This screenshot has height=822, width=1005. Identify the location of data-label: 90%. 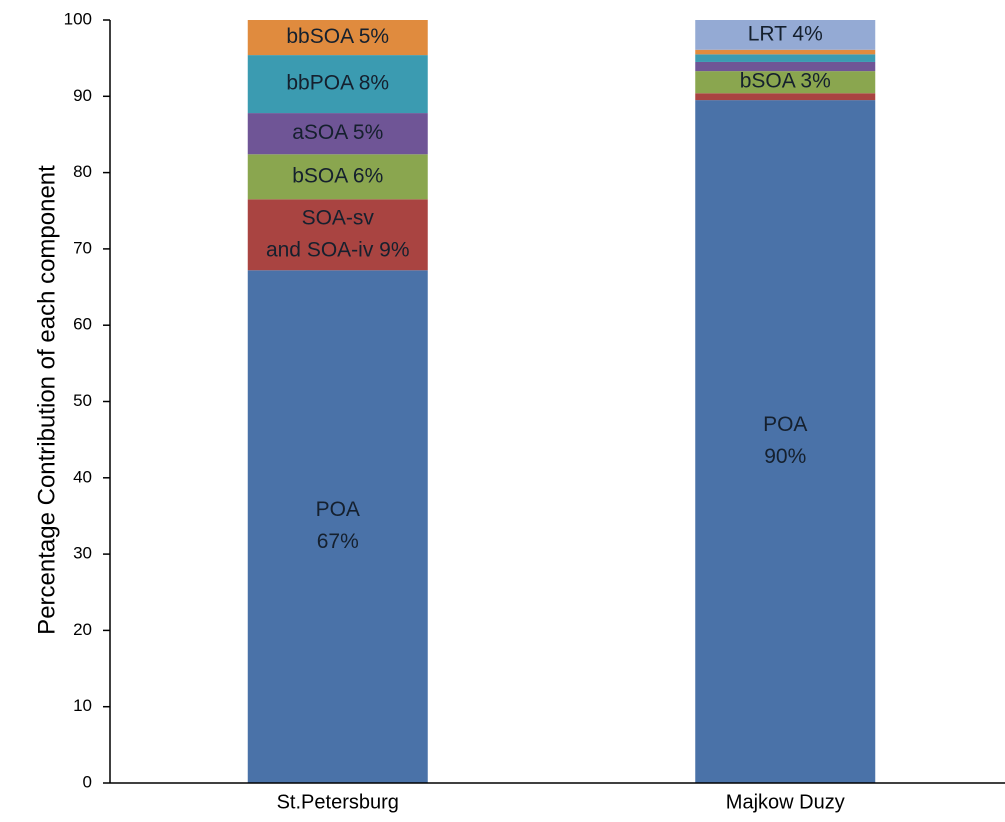
(785, 456).